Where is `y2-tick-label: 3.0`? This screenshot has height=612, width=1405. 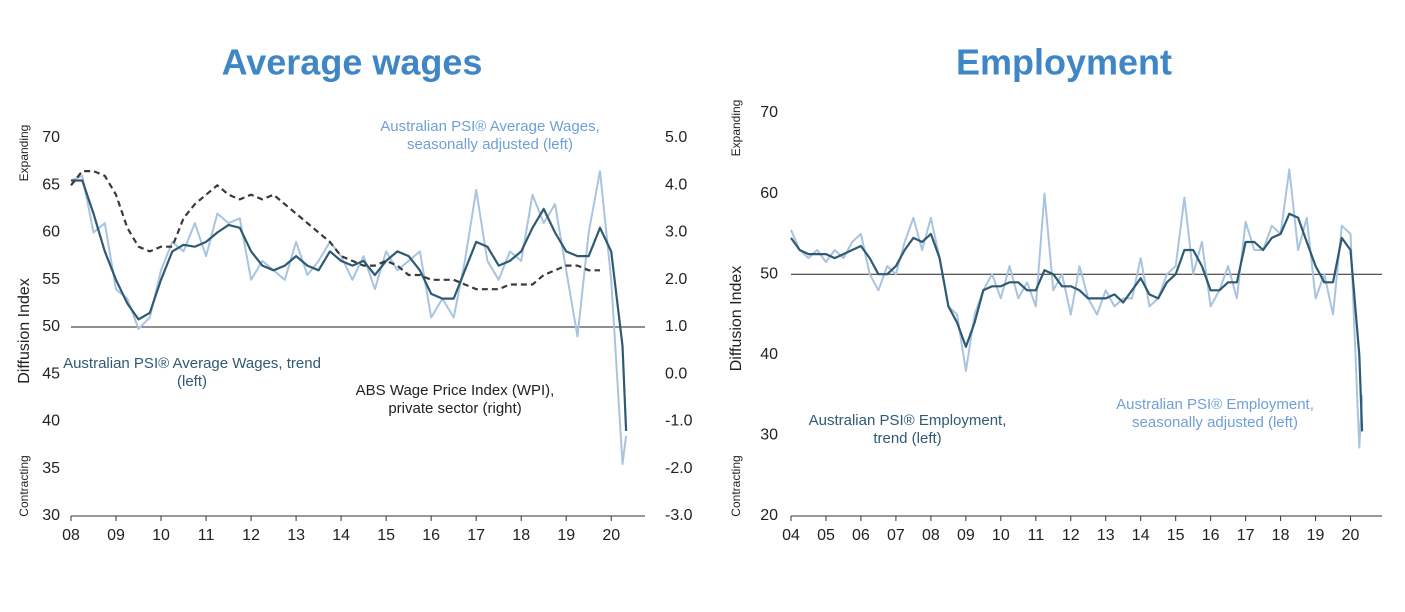 y2-tick-label: 3.0 is located at coordinates (676, 232).